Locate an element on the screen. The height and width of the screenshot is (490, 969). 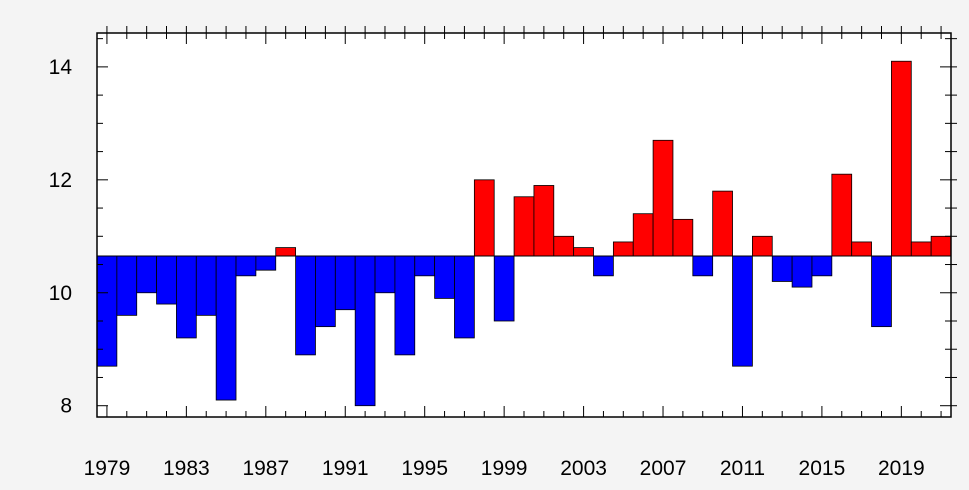
x-tick-label: 2003 is located at coordinates (583, 468).